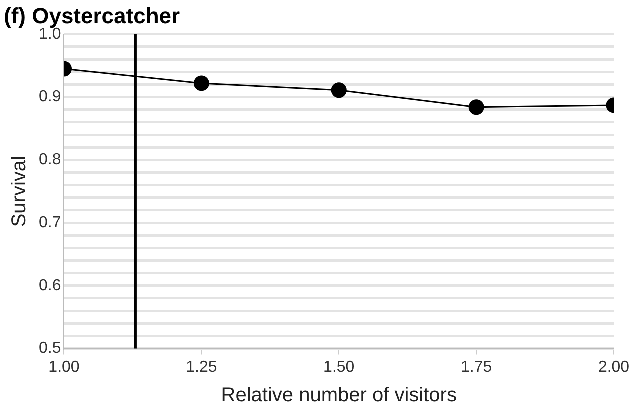 This screenshot has width=636, height=412. I want to click on x-tick-label: 1.75, so click(476, 367).